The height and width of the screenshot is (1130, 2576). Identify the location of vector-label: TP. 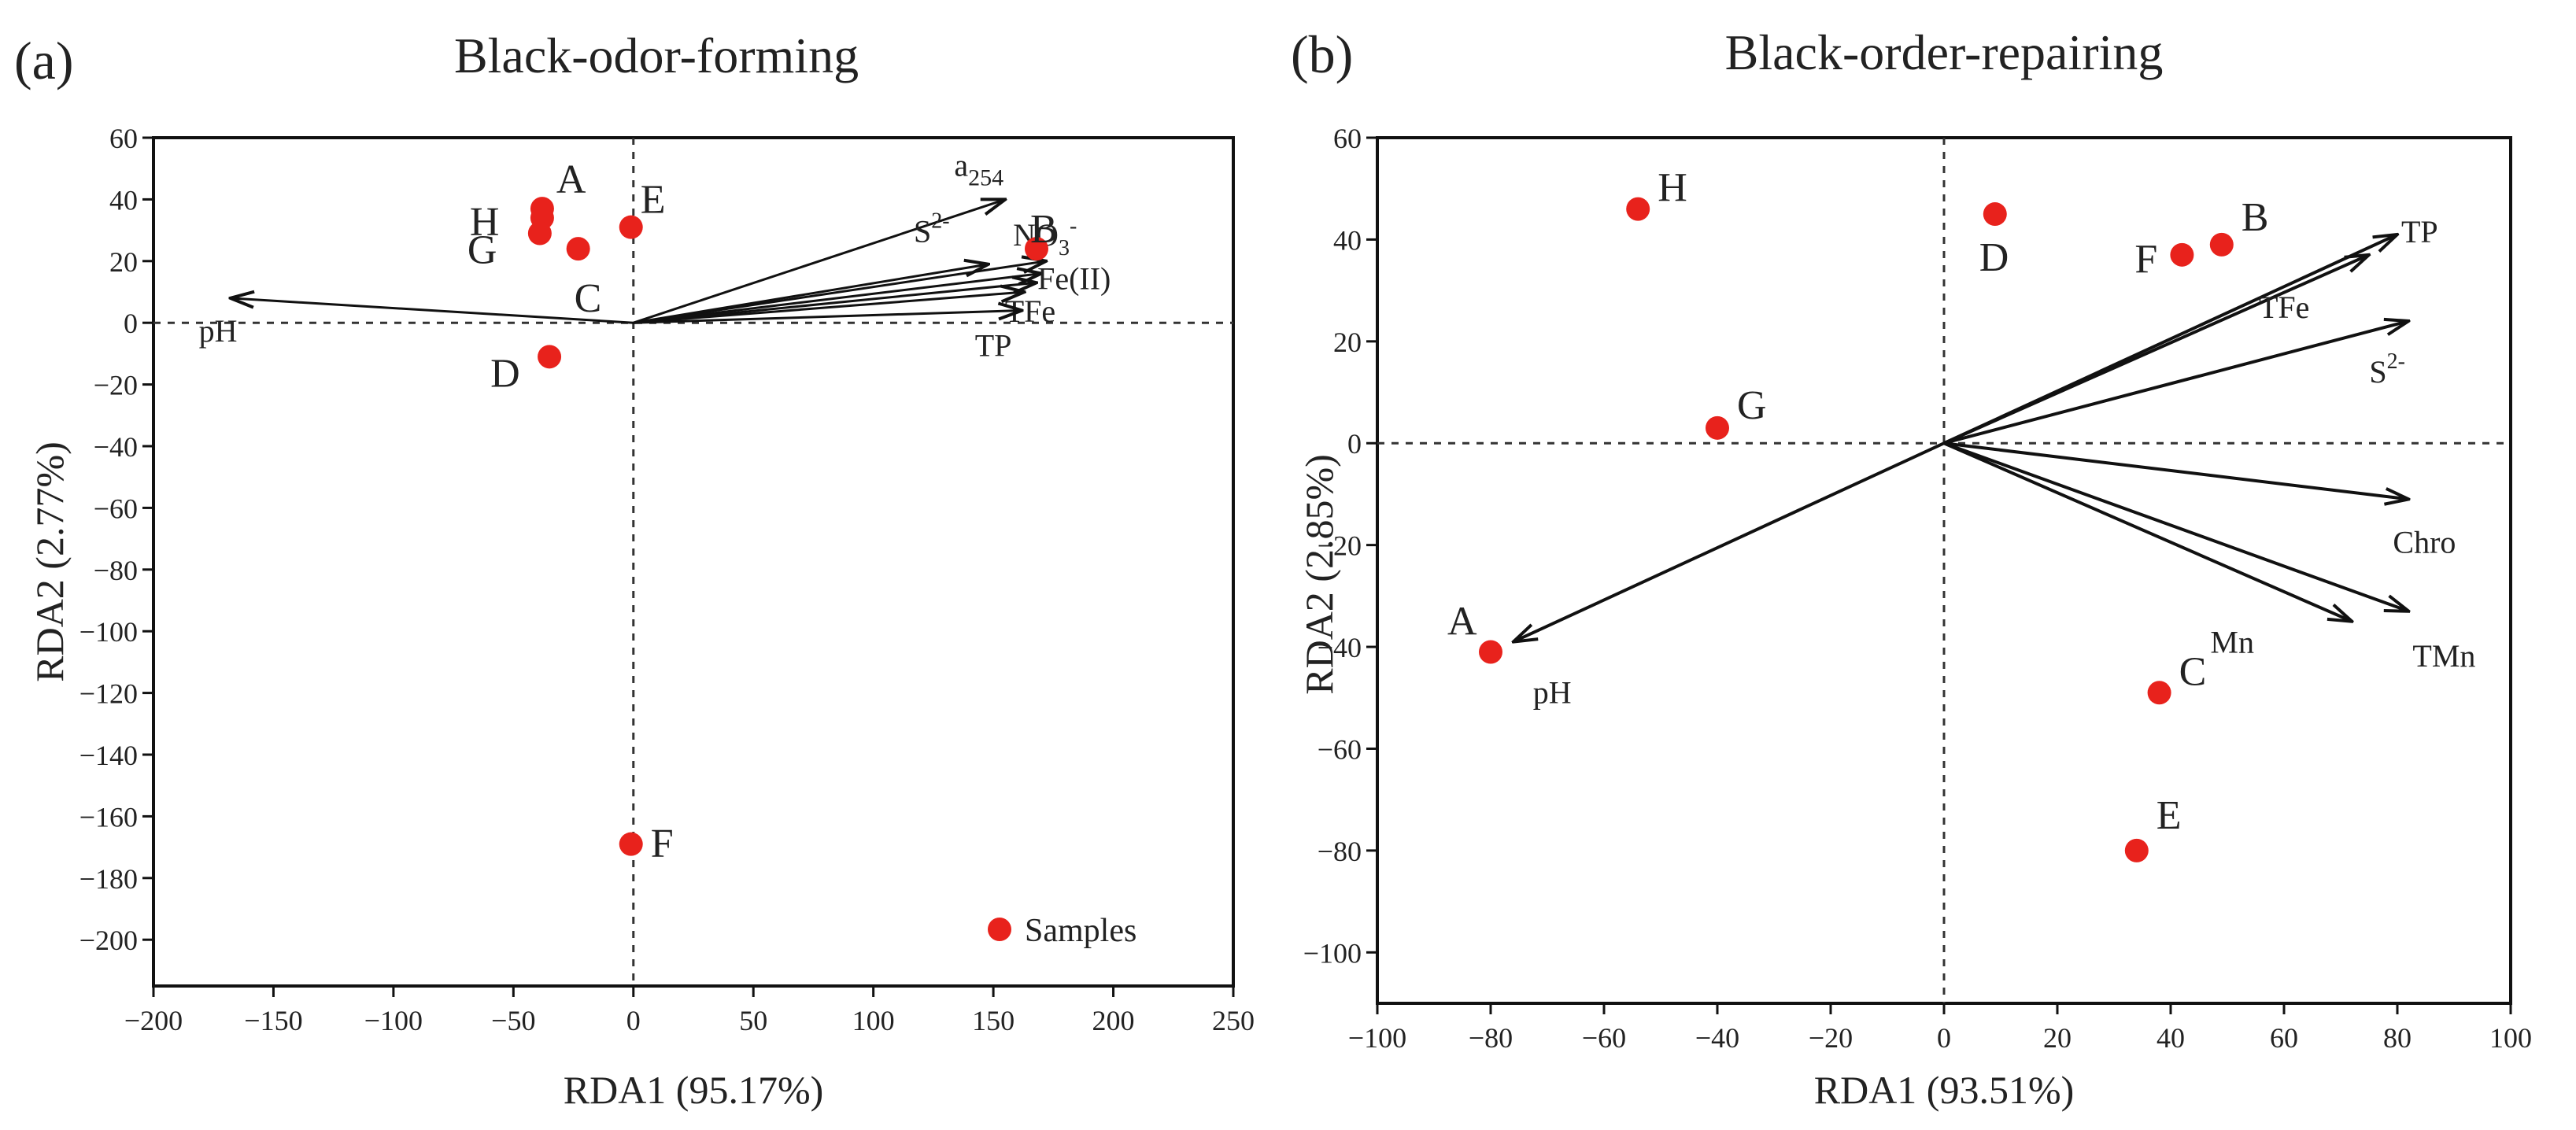
(2419, 232).